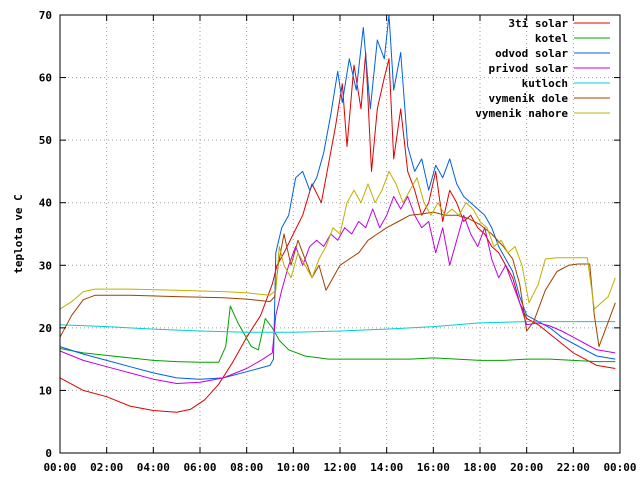  I want to click on x-tick-label: 06:00, so click(199, 467).